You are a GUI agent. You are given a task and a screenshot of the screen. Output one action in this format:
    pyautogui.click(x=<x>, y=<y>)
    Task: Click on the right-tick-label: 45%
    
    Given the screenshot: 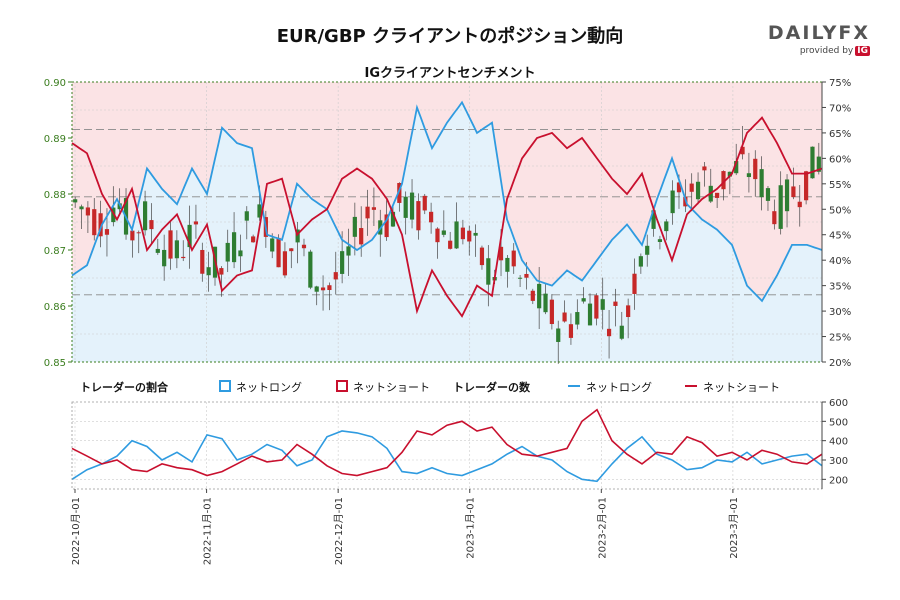 What is the action you would take?
    pyautogui.click(x=840, y=236)
    